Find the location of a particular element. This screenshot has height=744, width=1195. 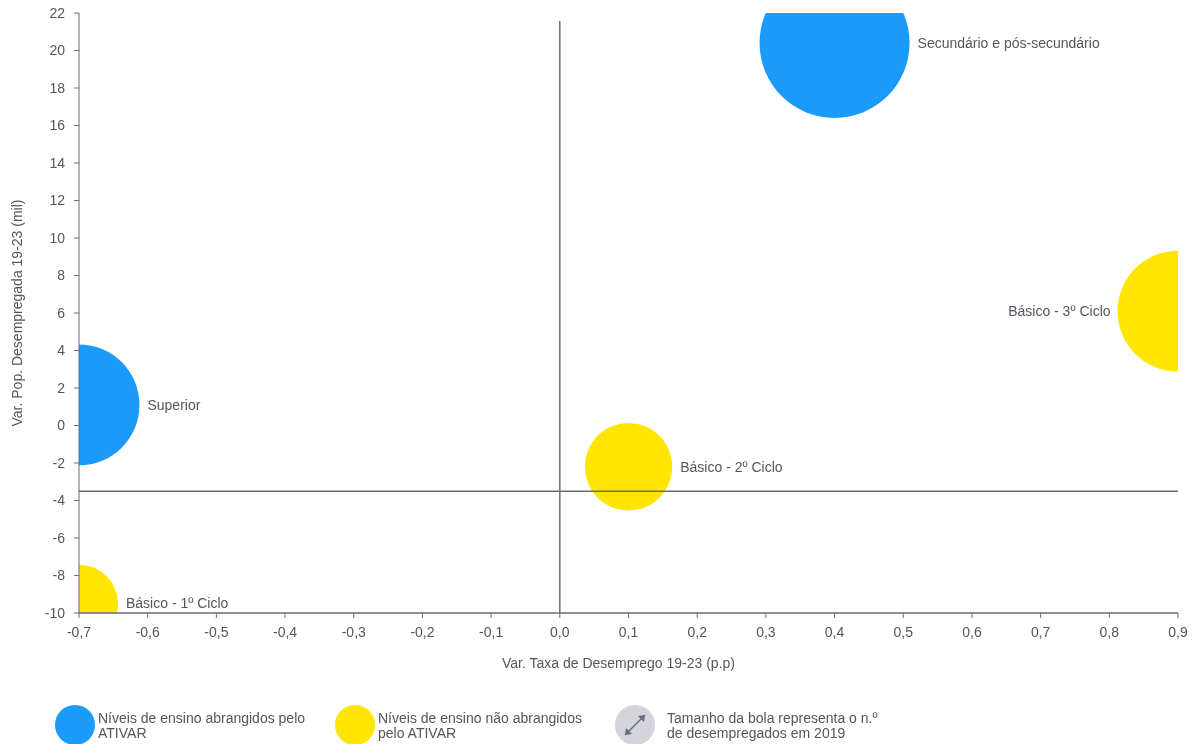

y-tick-label: 10 is located at coordinates (57, 237).